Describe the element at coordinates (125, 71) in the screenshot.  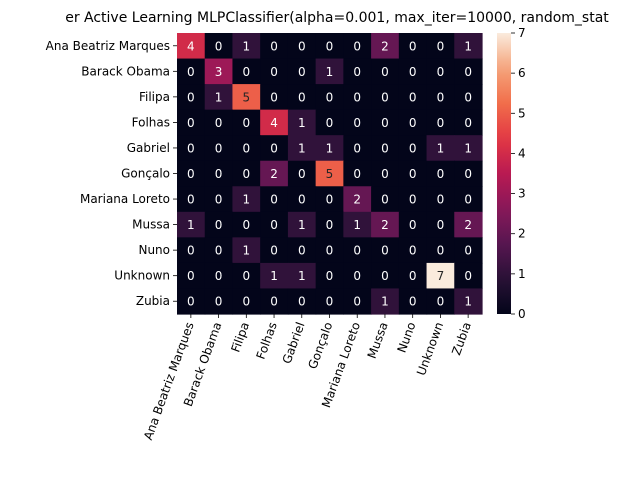
I see `y-tick-label: Barack Obama` at that location.